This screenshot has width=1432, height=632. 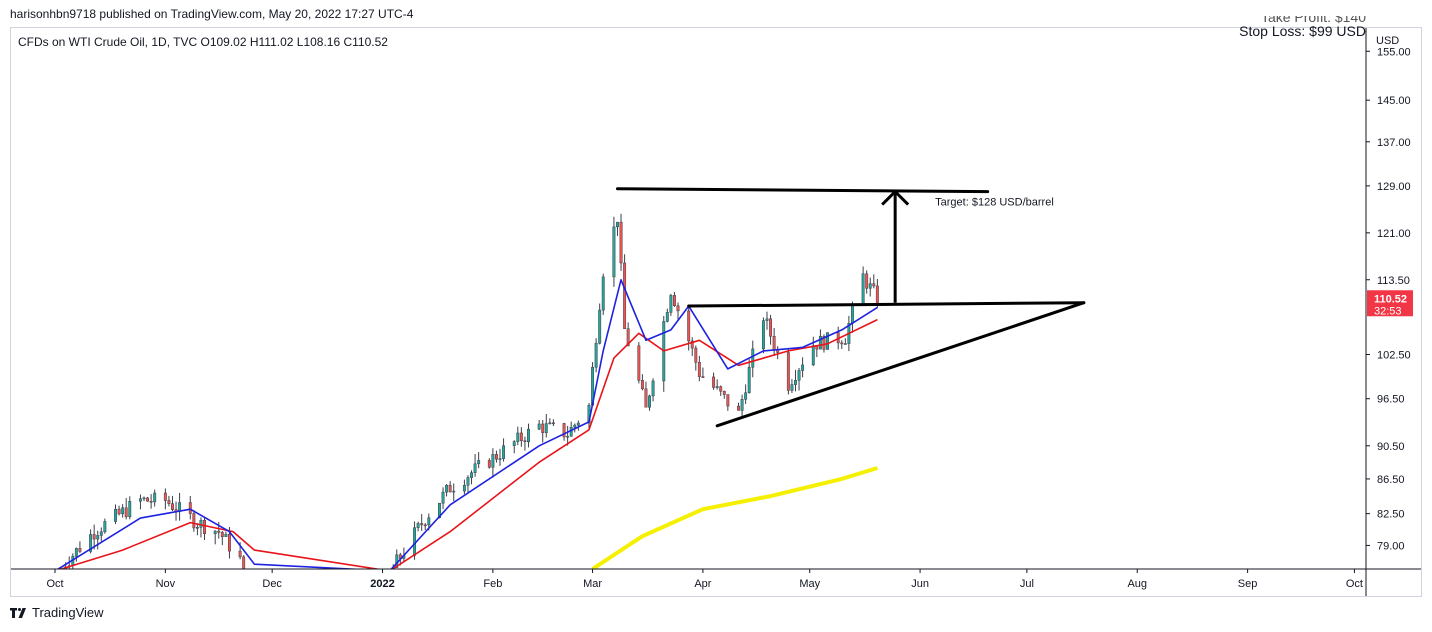 I want to click on time-tick-label: Aug, so click(x=1137, y=584).